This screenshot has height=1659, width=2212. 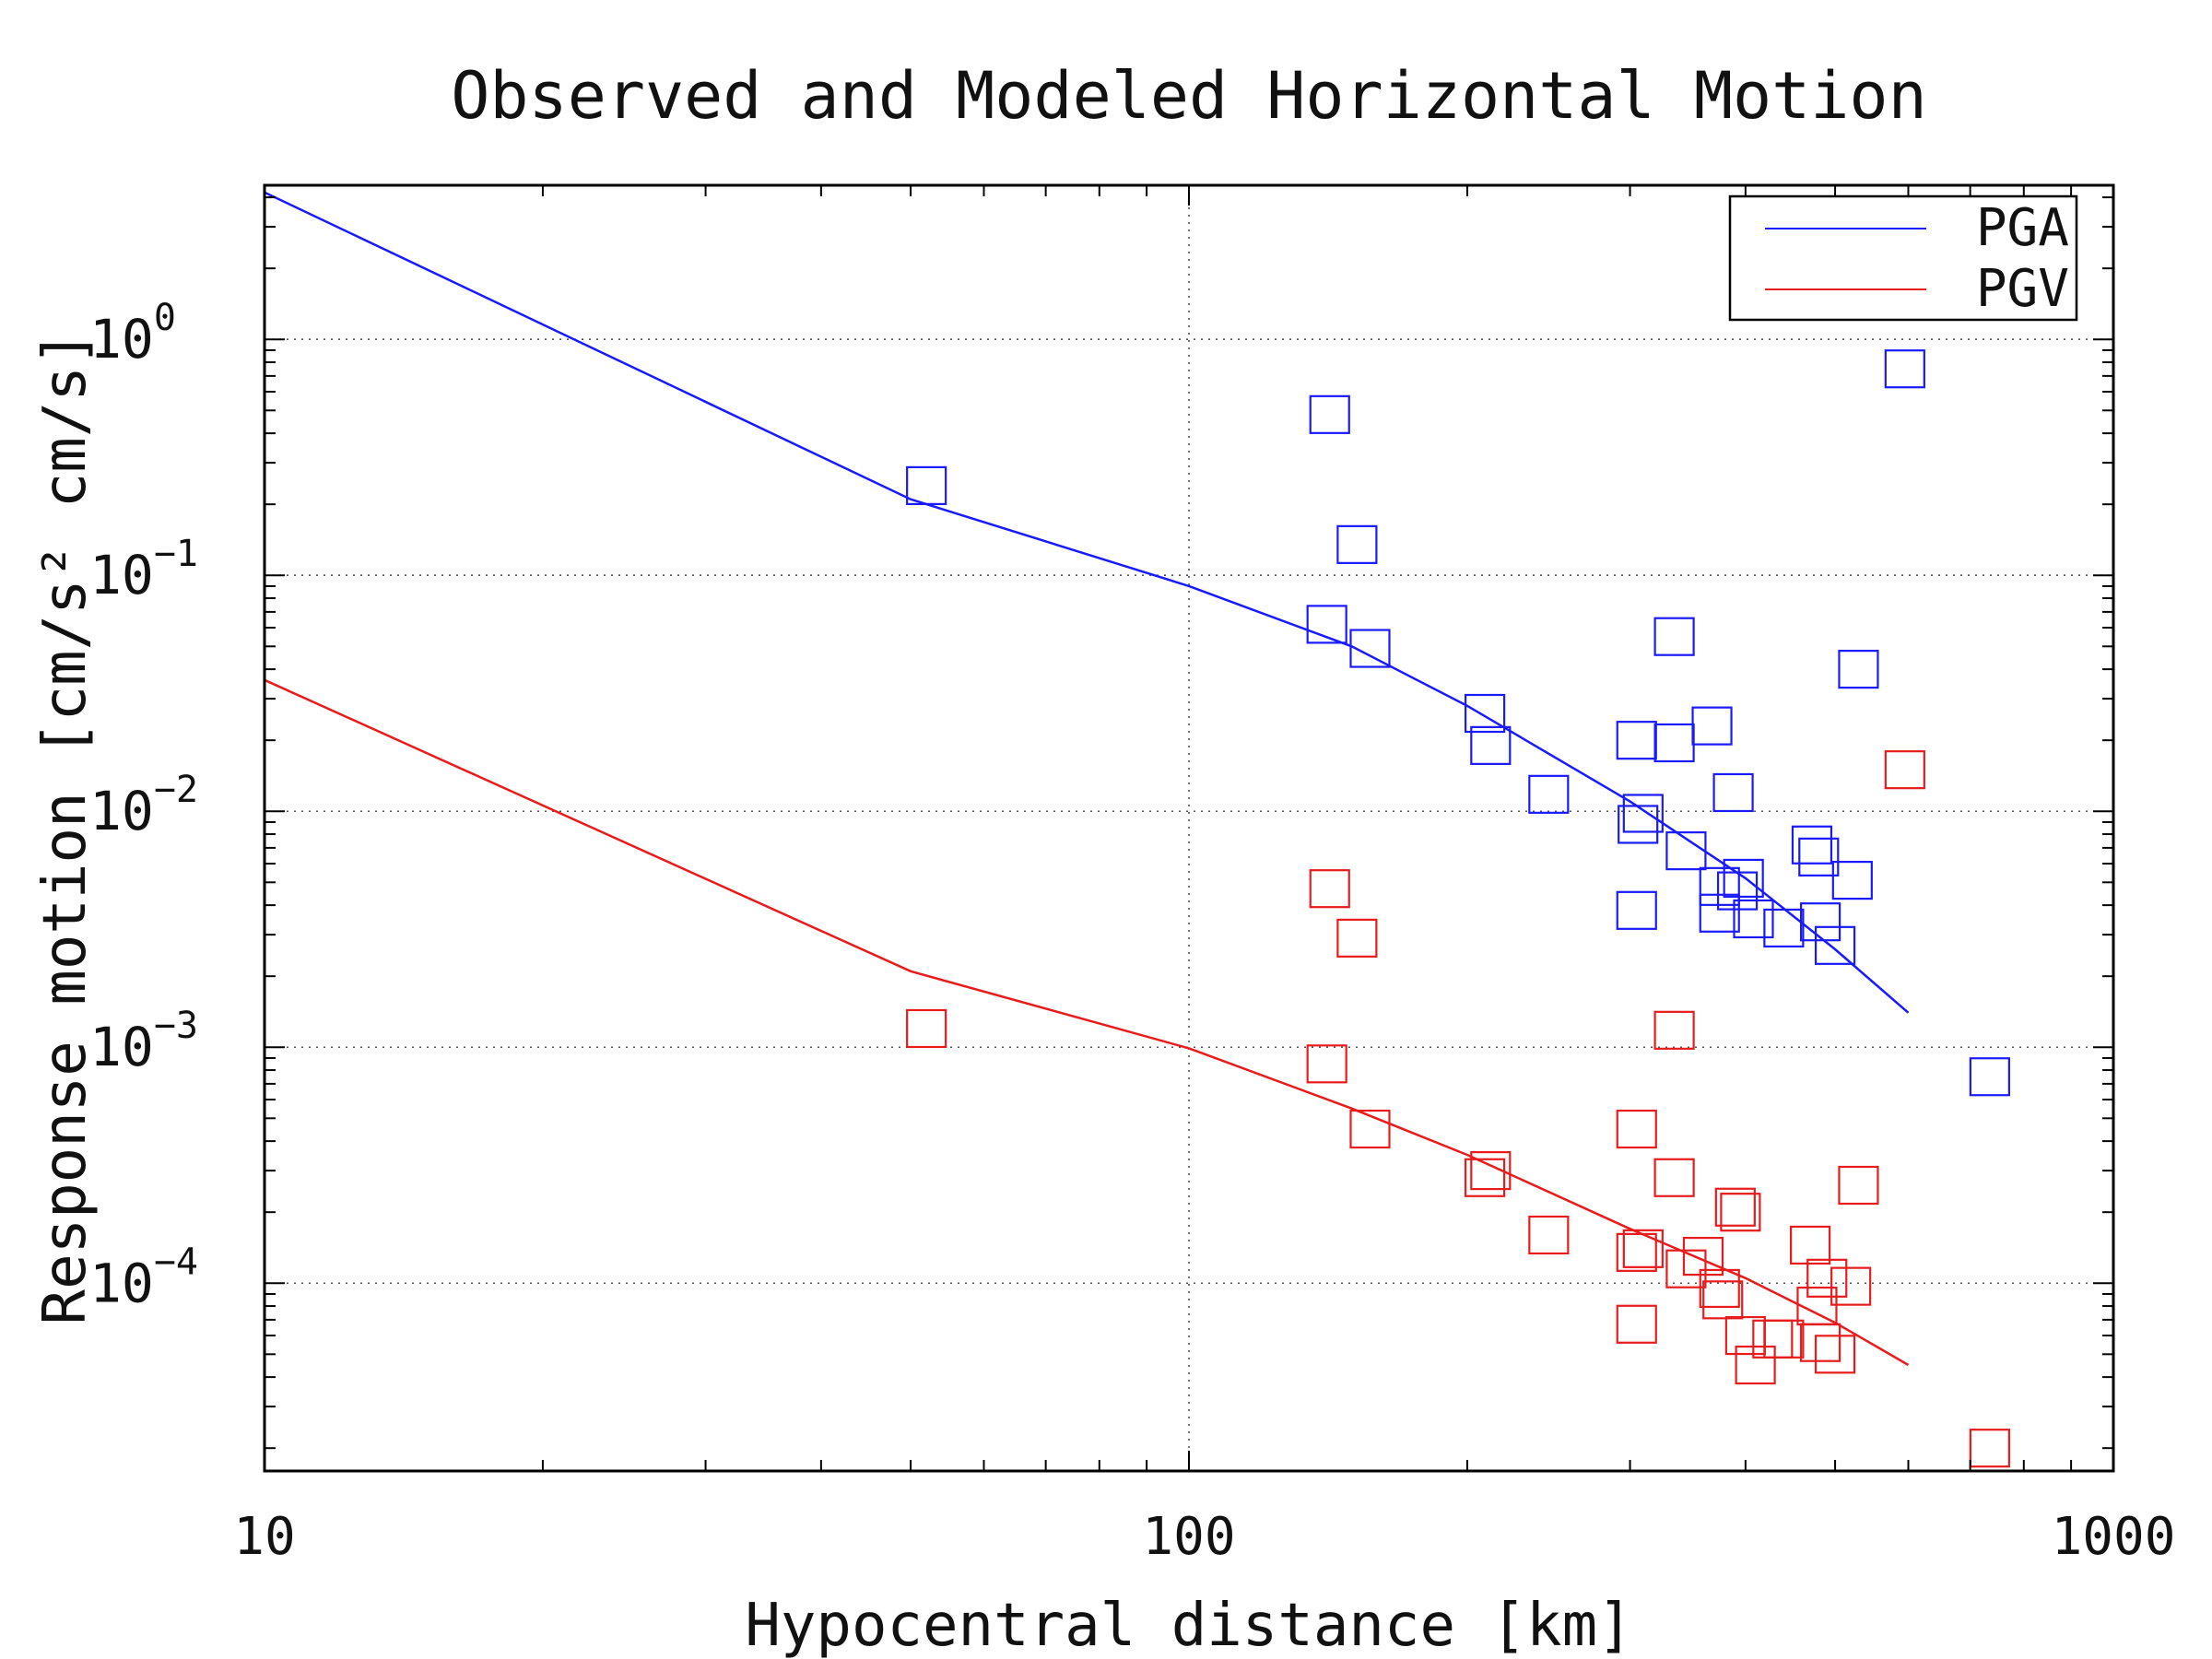 I want to click on y-tick-label-exponent: −4, so click(x=176, y=1262).